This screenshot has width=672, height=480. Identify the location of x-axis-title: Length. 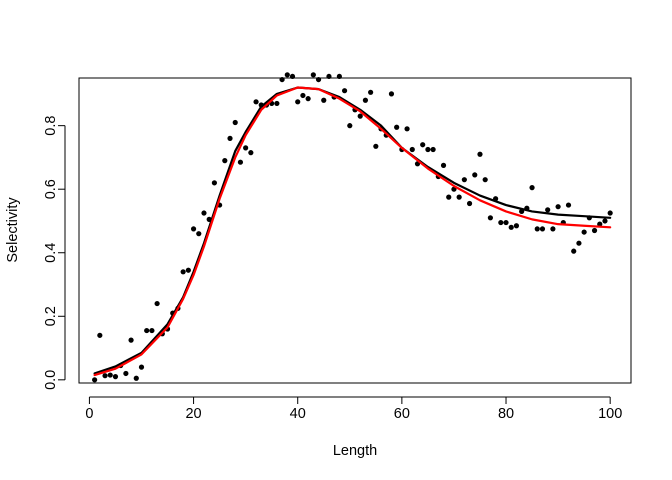
(355, 451).